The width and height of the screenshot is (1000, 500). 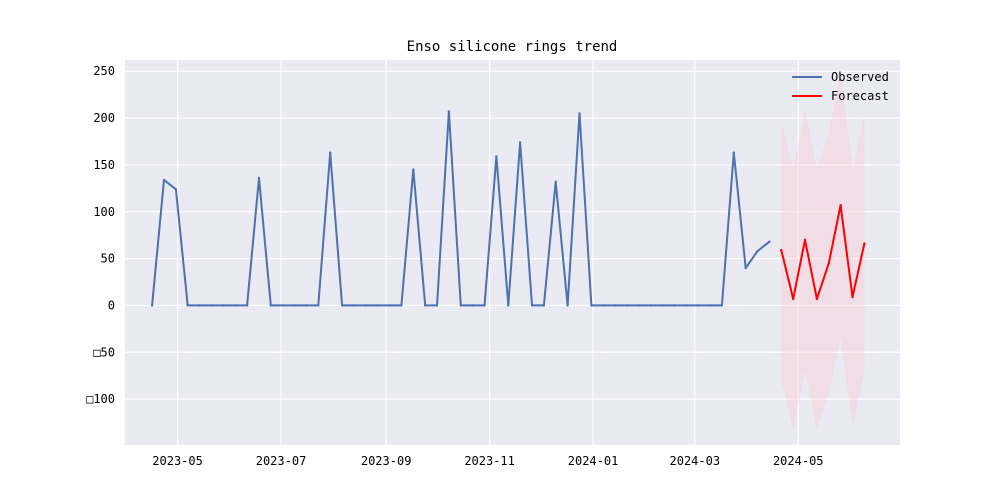 I want to click on y-tick-label: □50, so click(x=104, y=352).